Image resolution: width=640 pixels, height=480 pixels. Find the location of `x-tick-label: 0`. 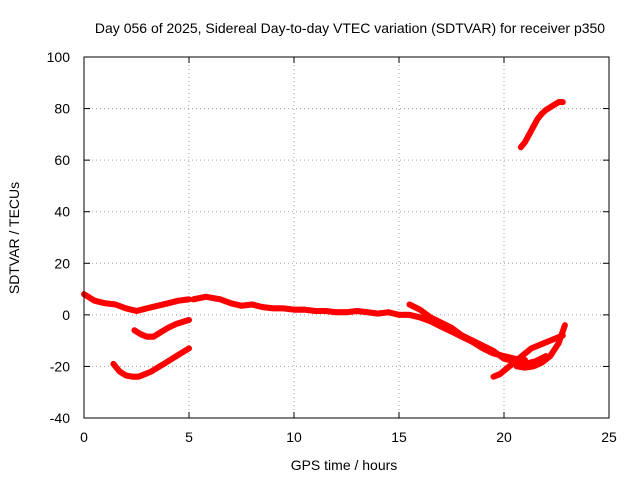

x-tick-label: 0 is located at coordinates (84, 437).